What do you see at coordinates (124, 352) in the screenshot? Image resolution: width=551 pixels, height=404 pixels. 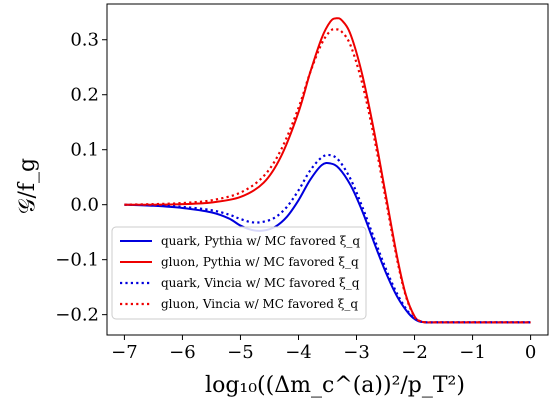 I see `x-tick-label: −7` at bounding box center [124, 352].